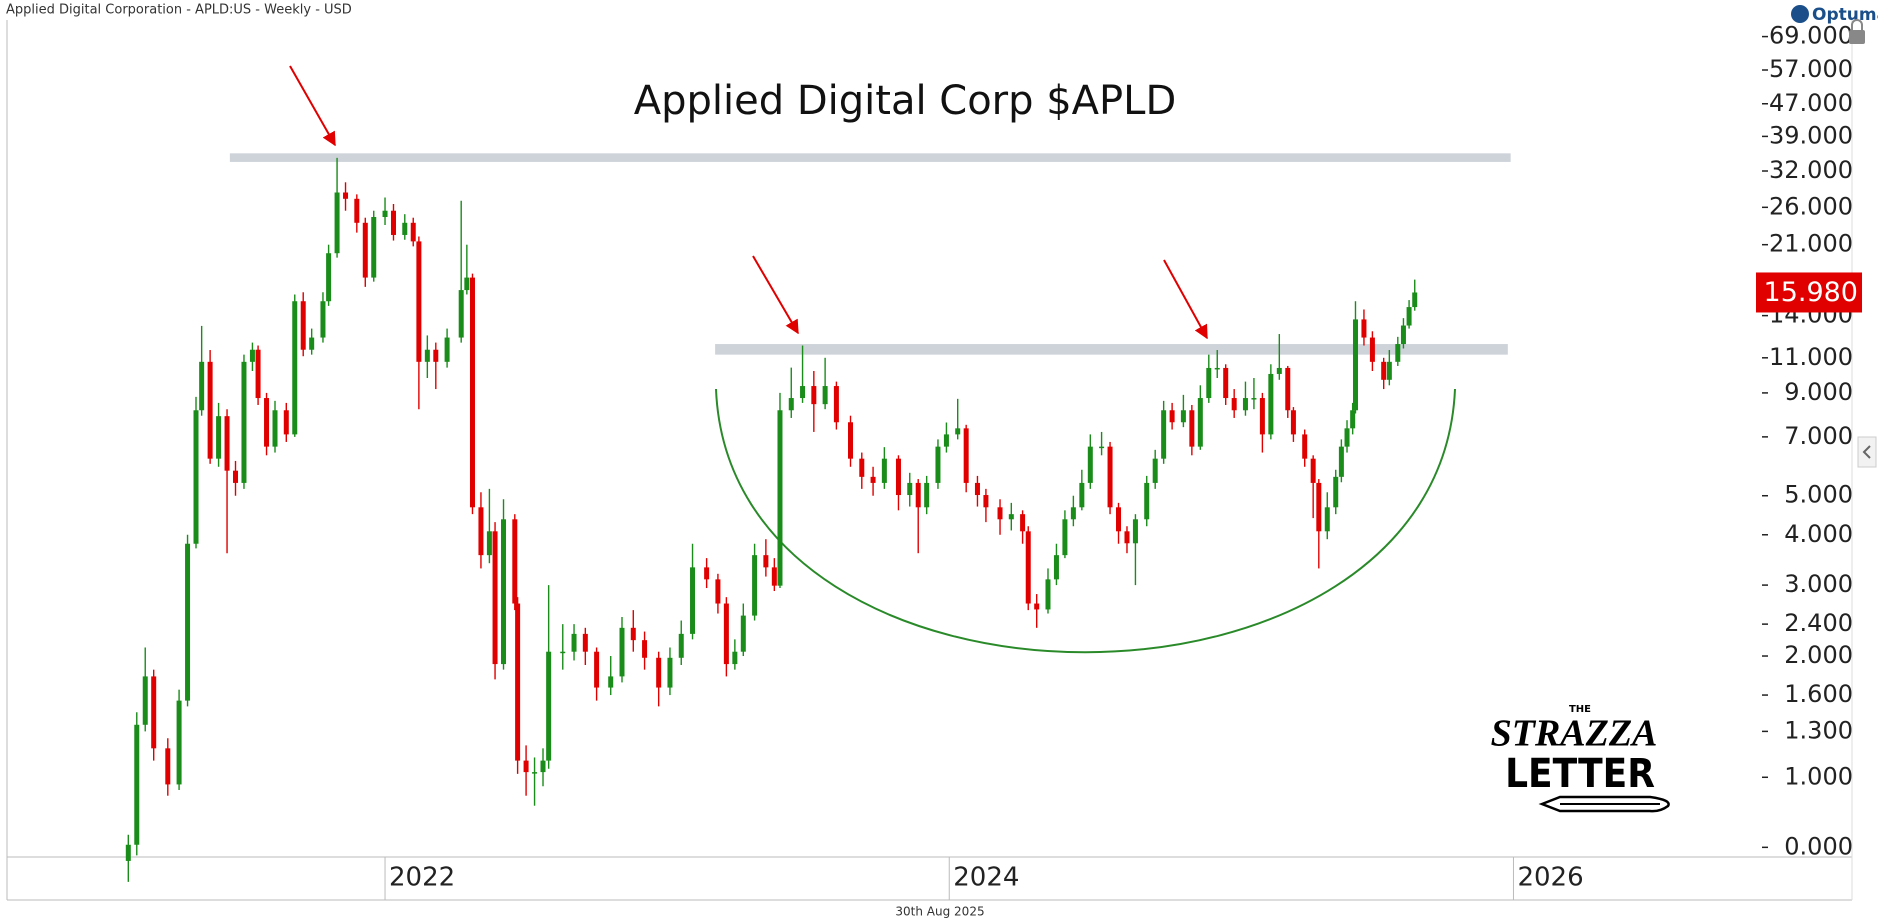  I want to click on x-tick-label: 2024, so click(986, 878).